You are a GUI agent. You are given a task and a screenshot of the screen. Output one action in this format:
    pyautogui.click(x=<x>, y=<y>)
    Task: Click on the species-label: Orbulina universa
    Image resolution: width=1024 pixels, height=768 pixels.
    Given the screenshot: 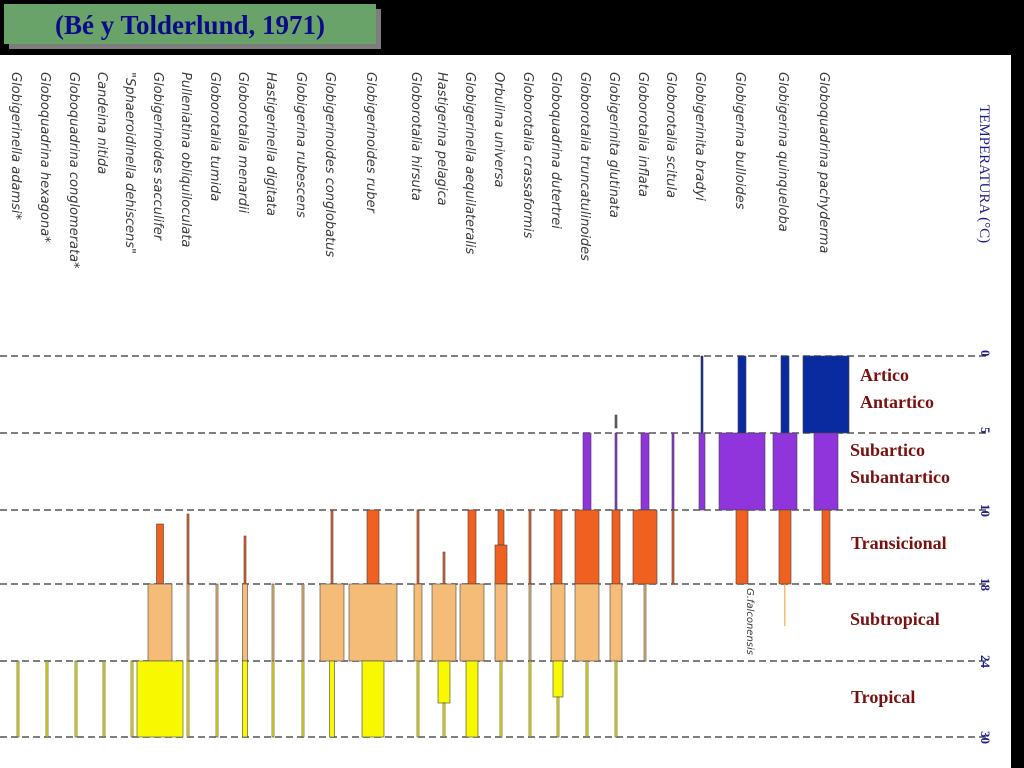 What is the action you would take?
    pyautogui.click(x=498, y=130)
    